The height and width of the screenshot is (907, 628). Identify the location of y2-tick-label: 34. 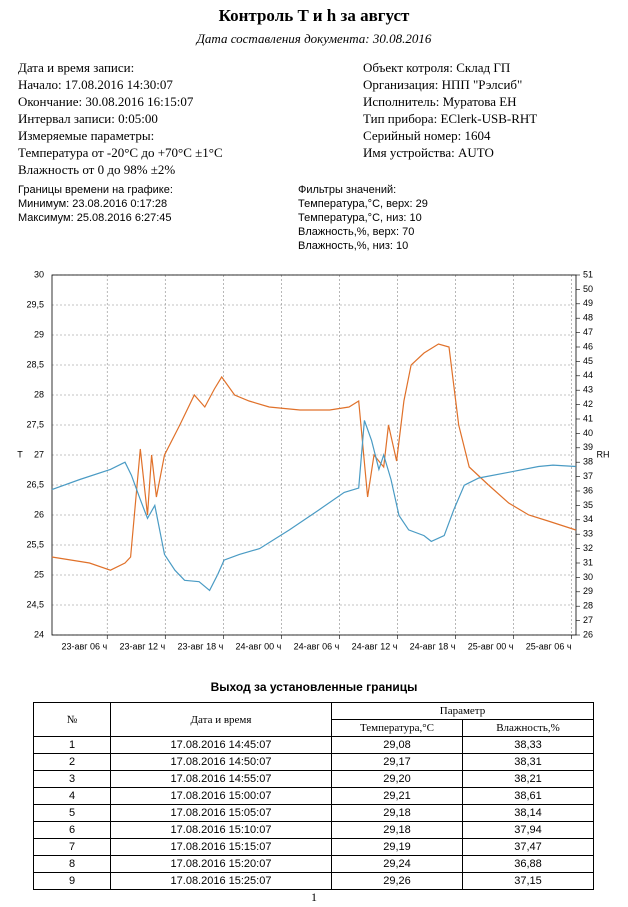
(588, 519).